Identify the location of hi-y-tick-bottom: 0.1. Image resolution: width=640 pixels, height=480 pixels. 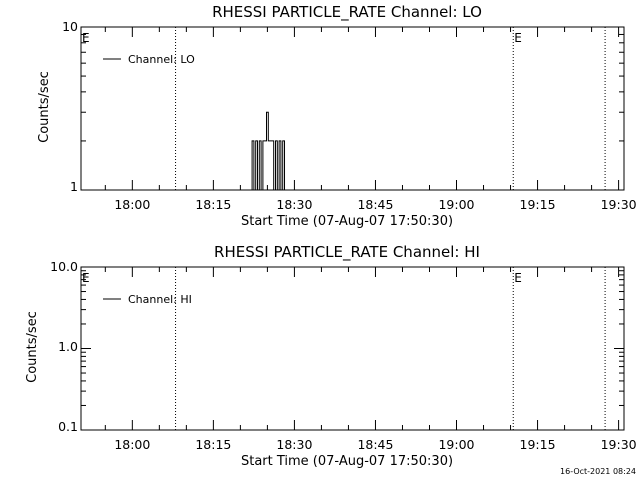
(68, 426).